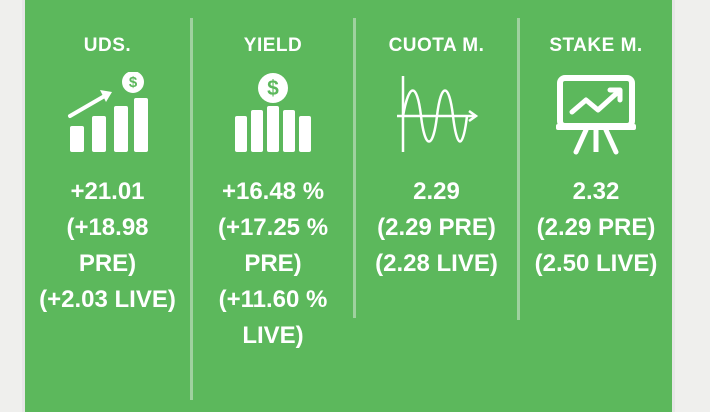 The image size is (710, 412). I want to click on stat-value: +21.01 (+18.98 PRE) (+2.03 LIVE), so click(107, 246).